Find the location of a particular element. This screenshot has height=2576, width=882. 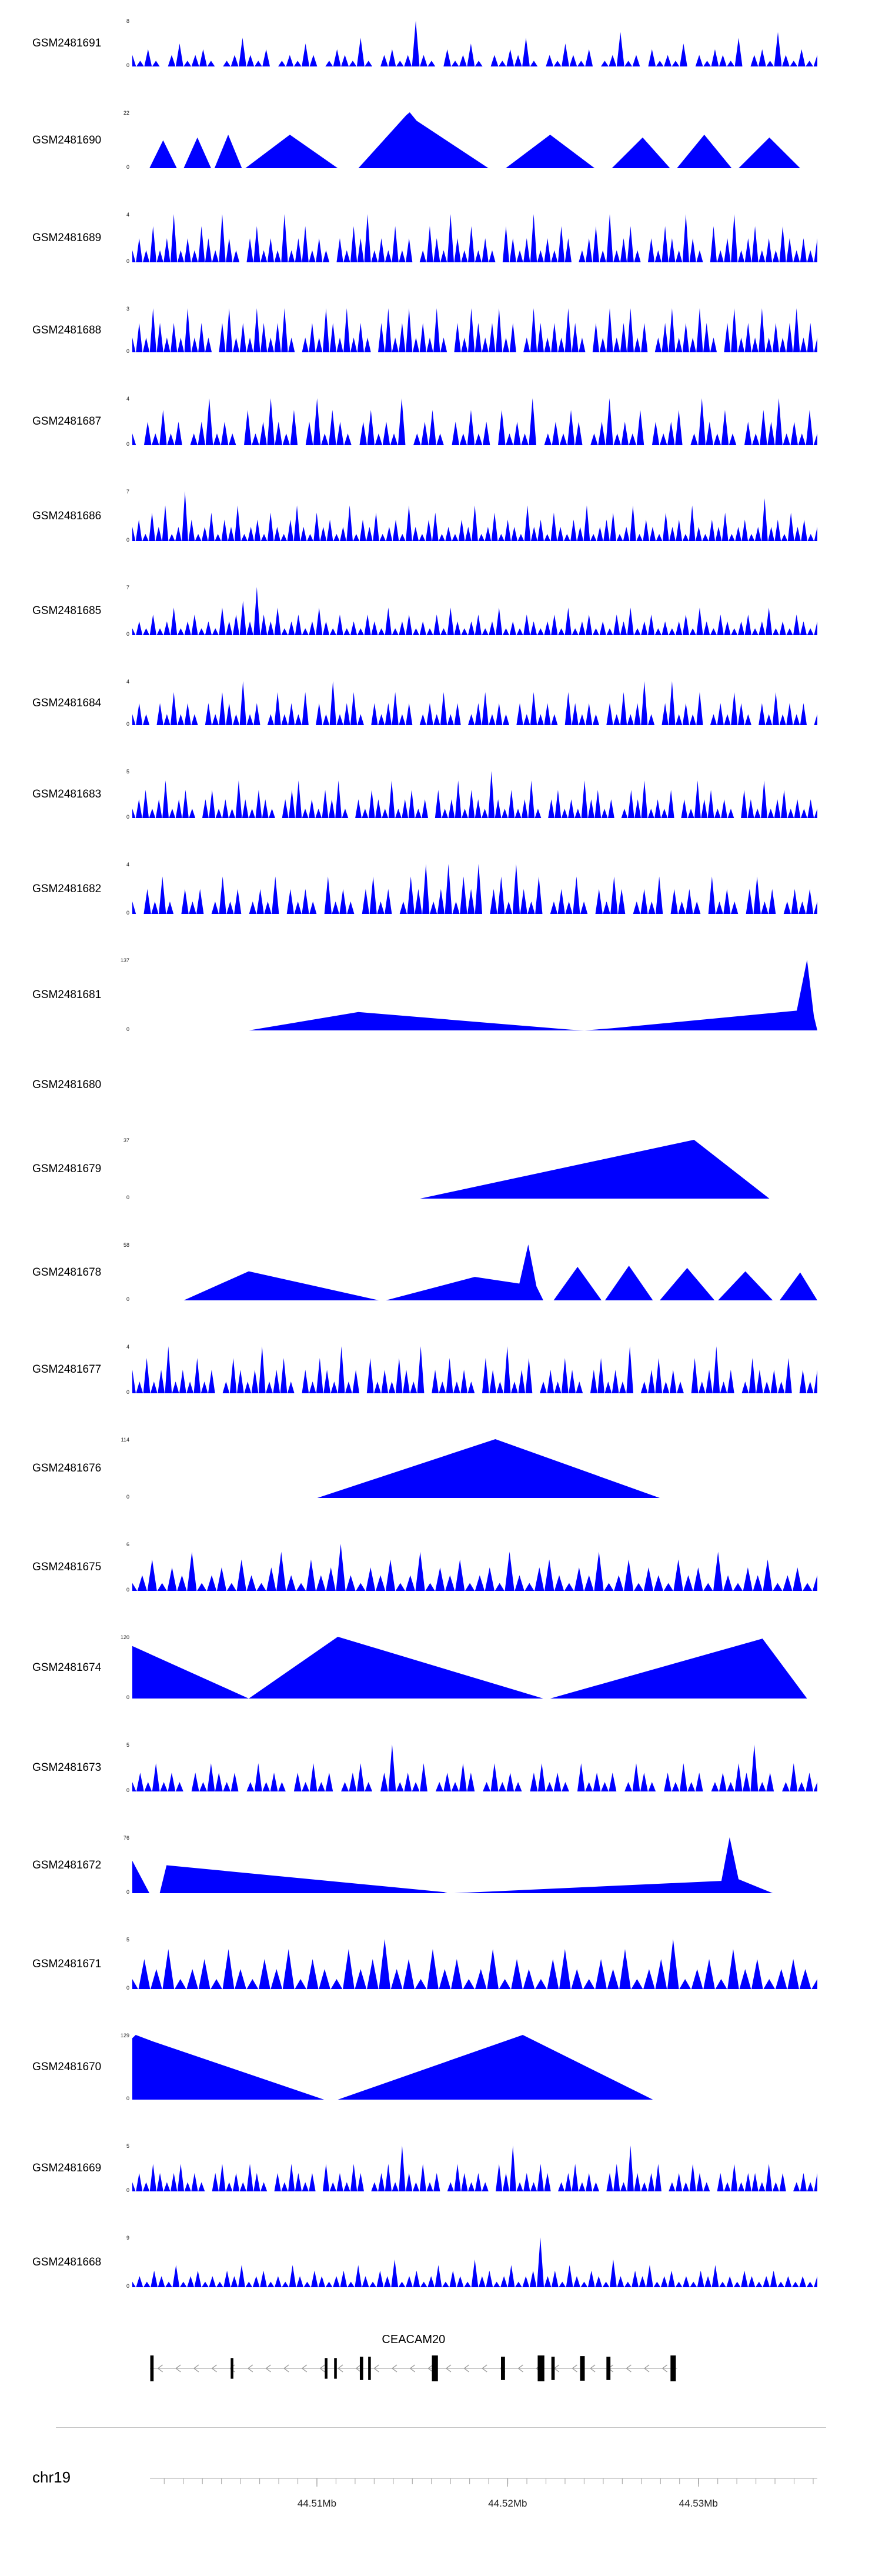

track-row: GSM2481686 7 0 is located at coordinates (441, 516).